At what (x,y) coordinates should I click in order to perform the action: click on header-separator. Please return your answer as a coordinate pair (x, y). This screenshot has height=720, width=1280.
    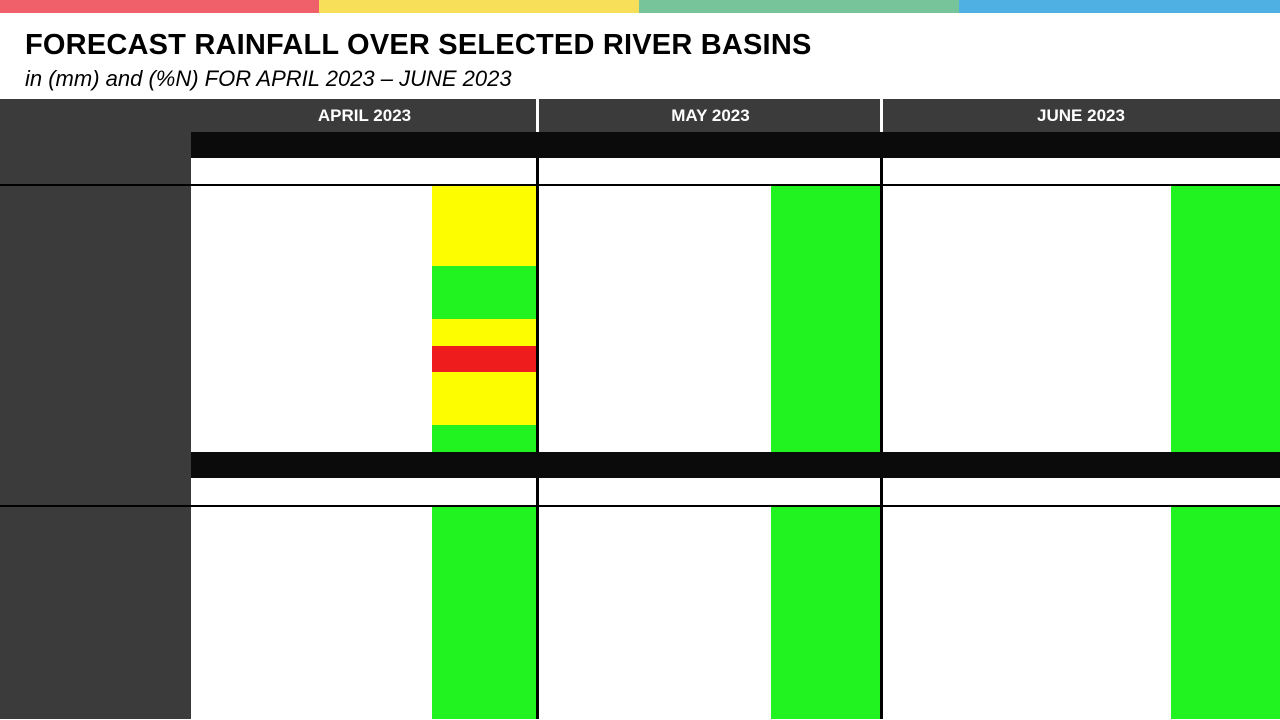
    Looking at the image, I should click on (640, 185).